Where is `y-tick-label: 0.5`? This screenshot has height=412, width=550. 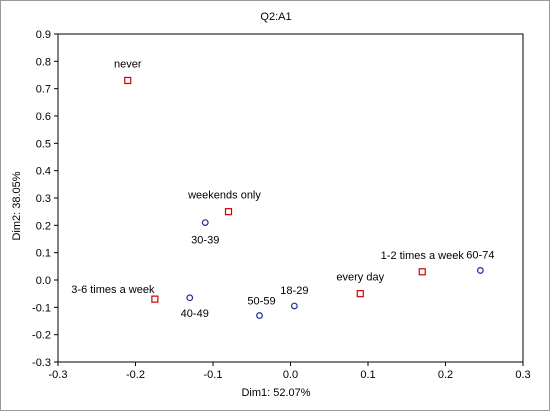
y-tick-label: 0.5 is located at coordinates (43, 144).